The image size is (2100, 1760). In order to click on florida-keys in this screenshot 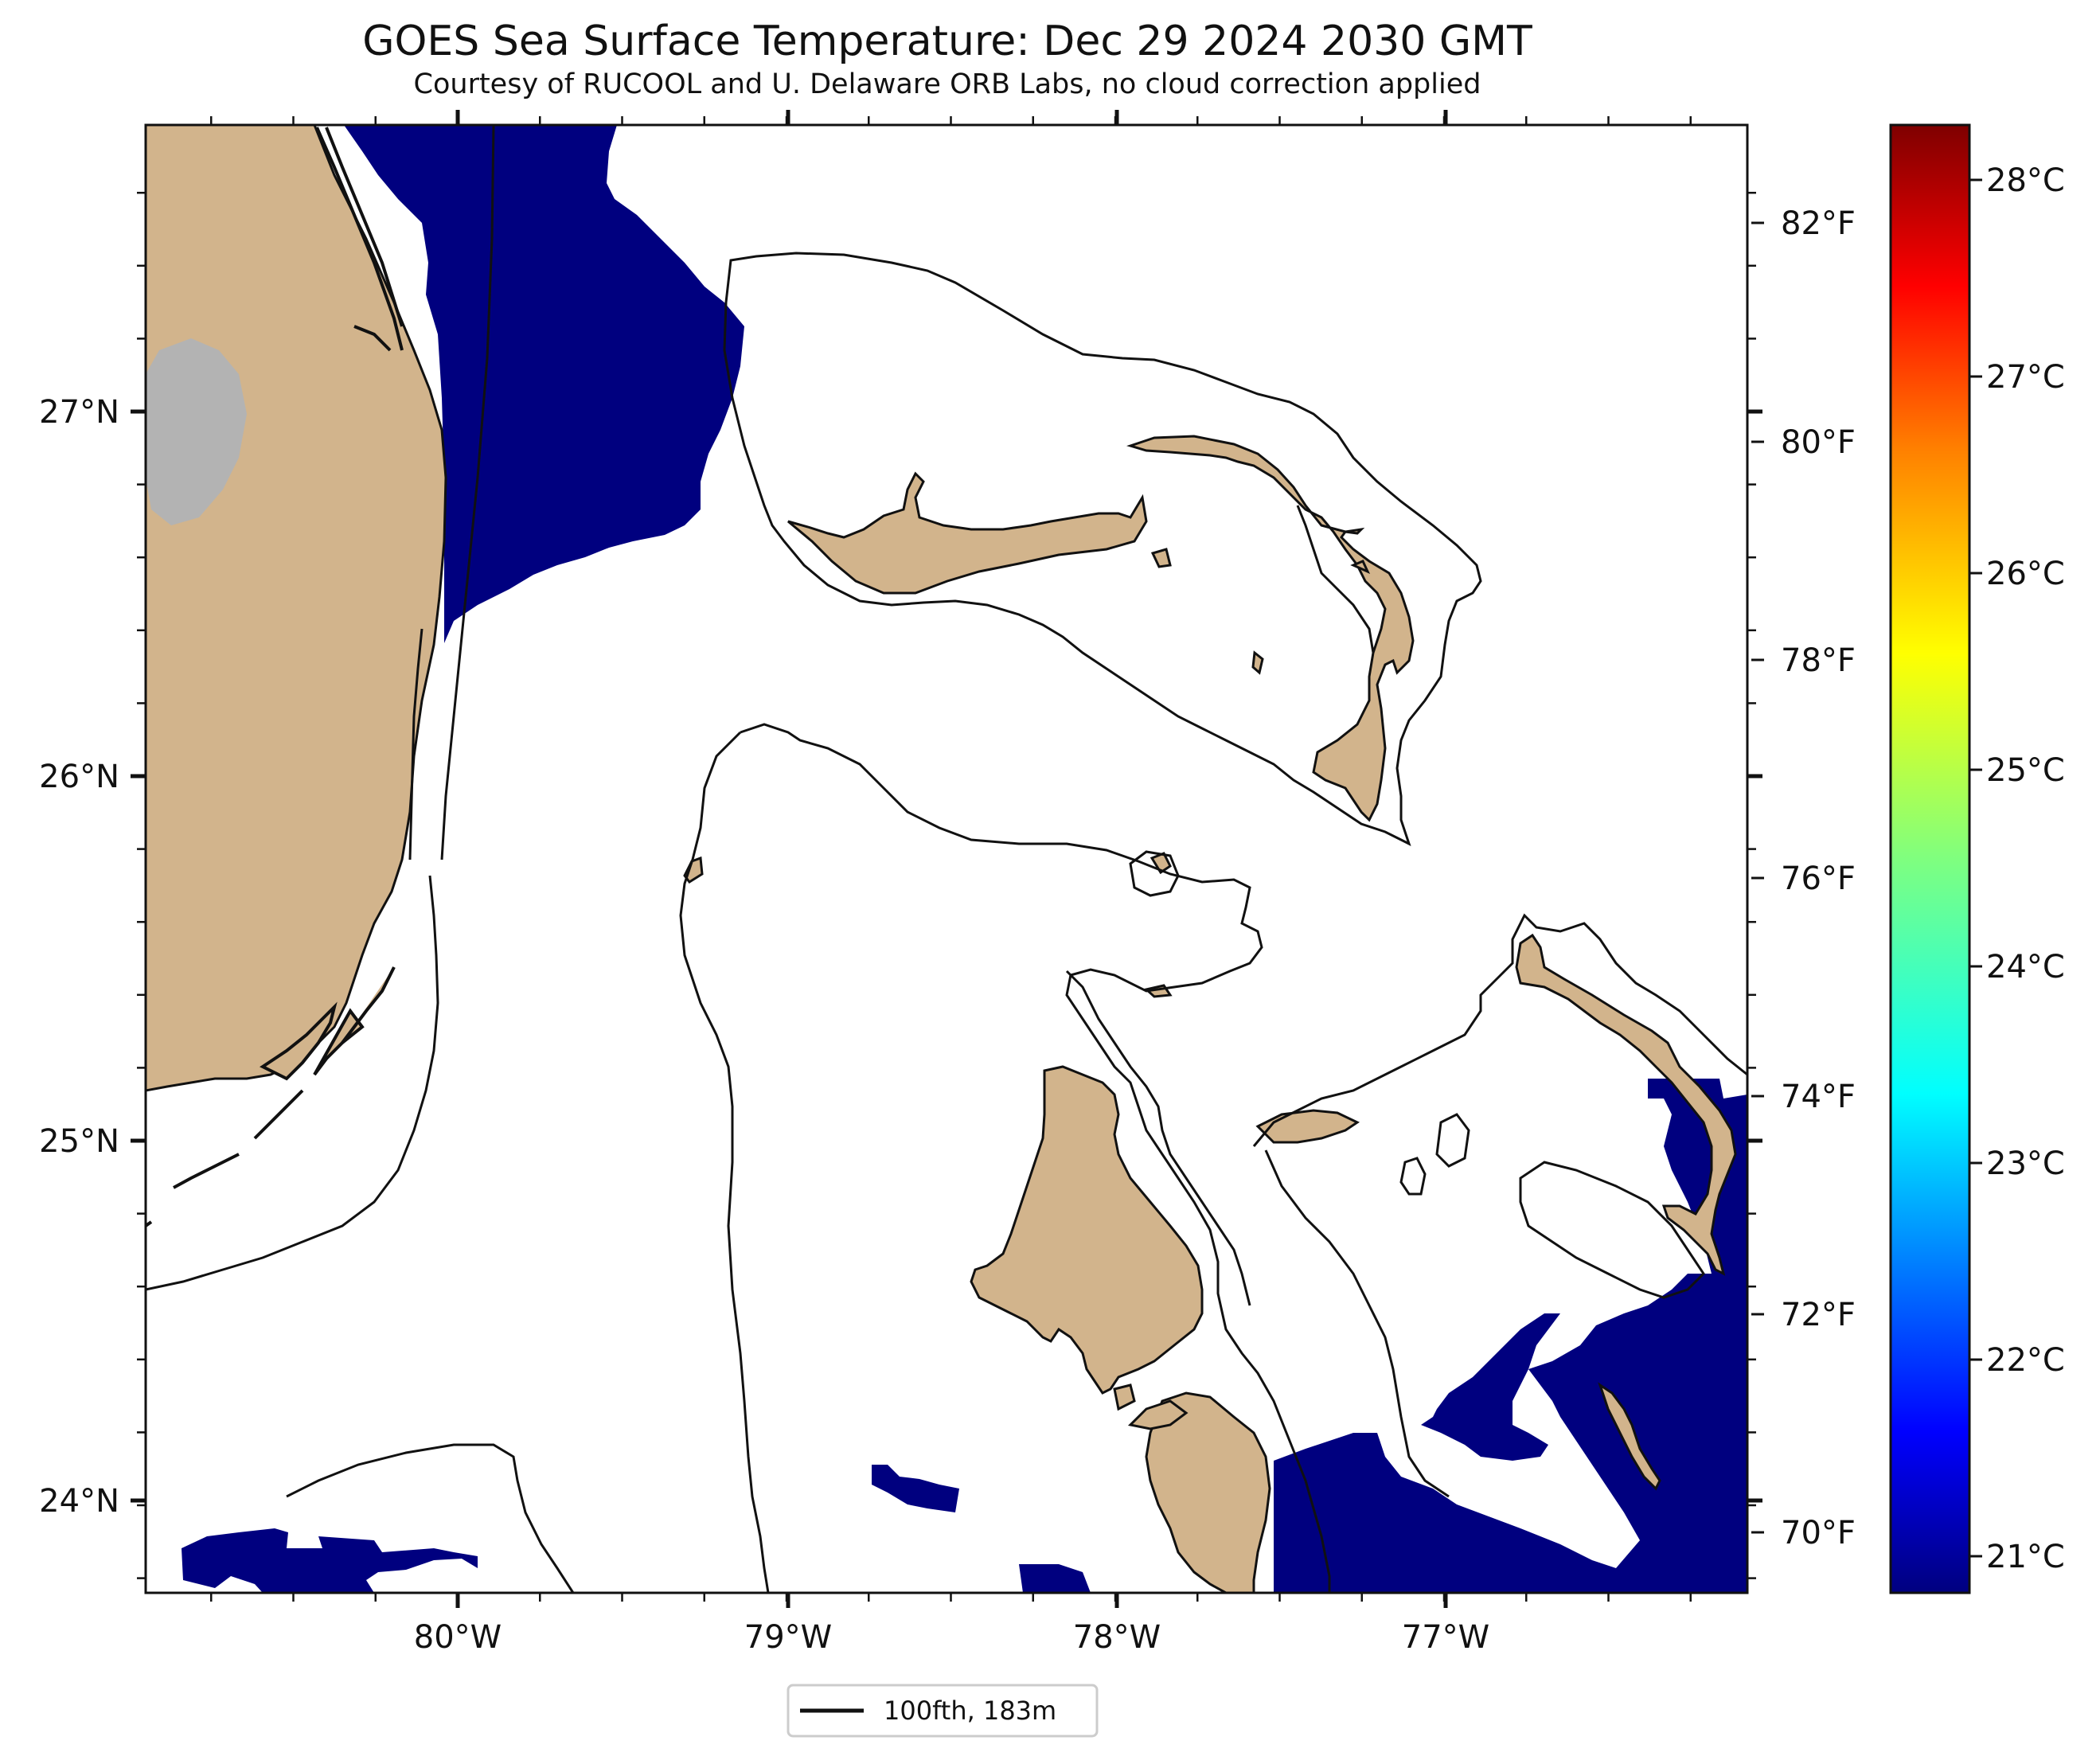, I will do `click(271, 1097)`.